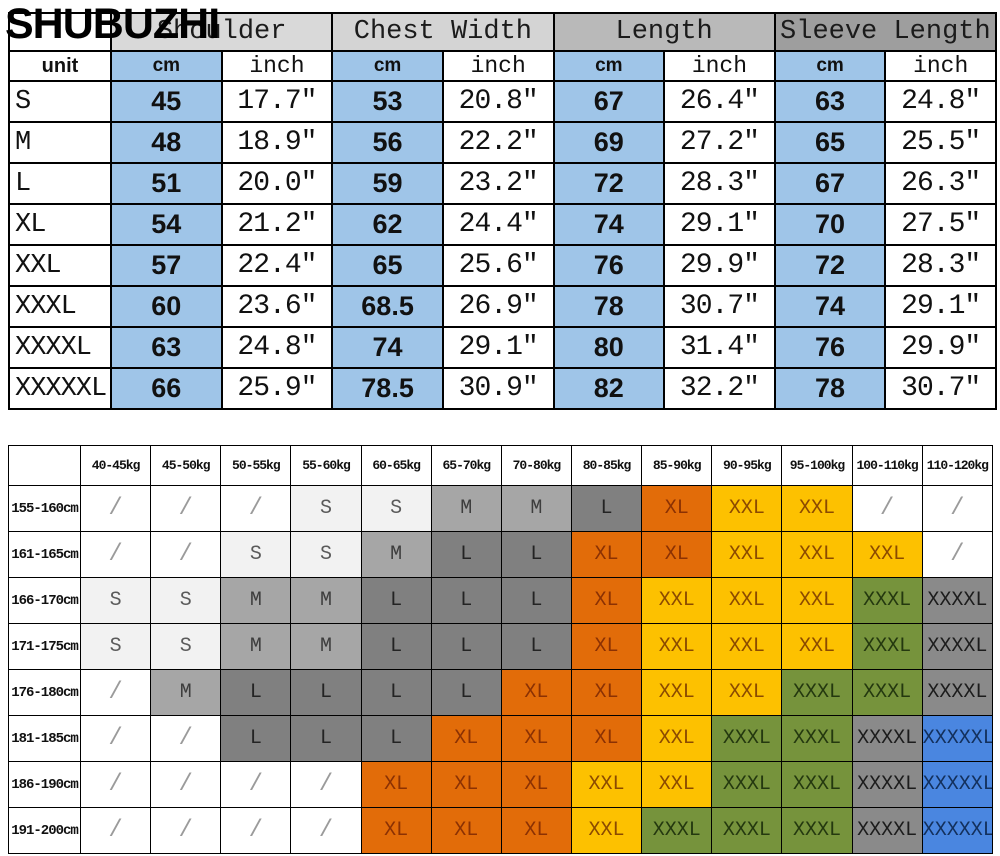 This screenshot has height=856, width=1000. Describe the element at coordinates (957, 830) in the screenshot. I see `fit-size-cell: XXXXXL` at that location.